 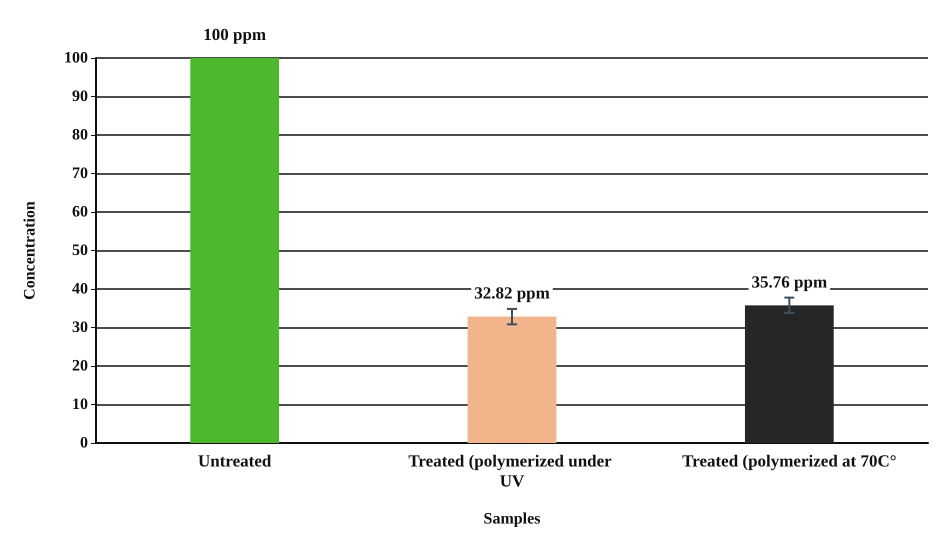 What do you see at coordinates (235, 461) in the screenshot?
I see `x-tick-label: Untreated` at bounding box center [235, 461].